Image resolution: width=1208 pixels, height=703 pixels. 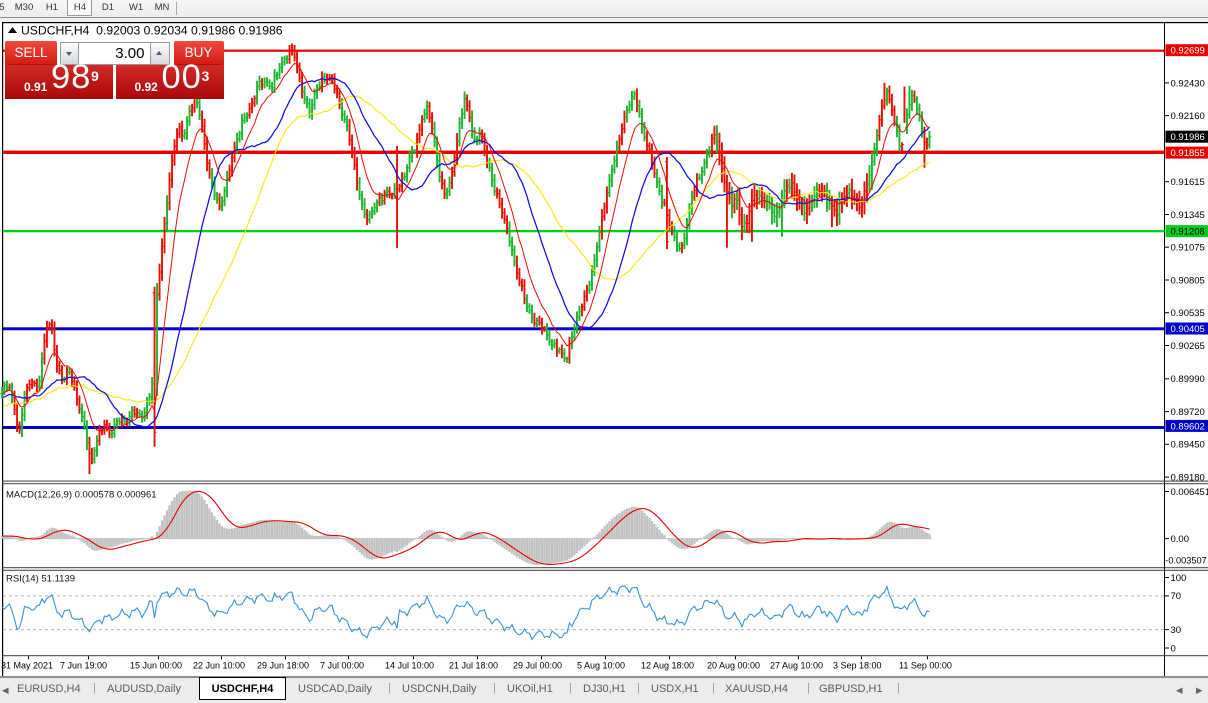 What do you see at coordinates (1188, 116) in the screenshot?
I see `svg-text: 0.92160` at bounding box center [1188, 116].